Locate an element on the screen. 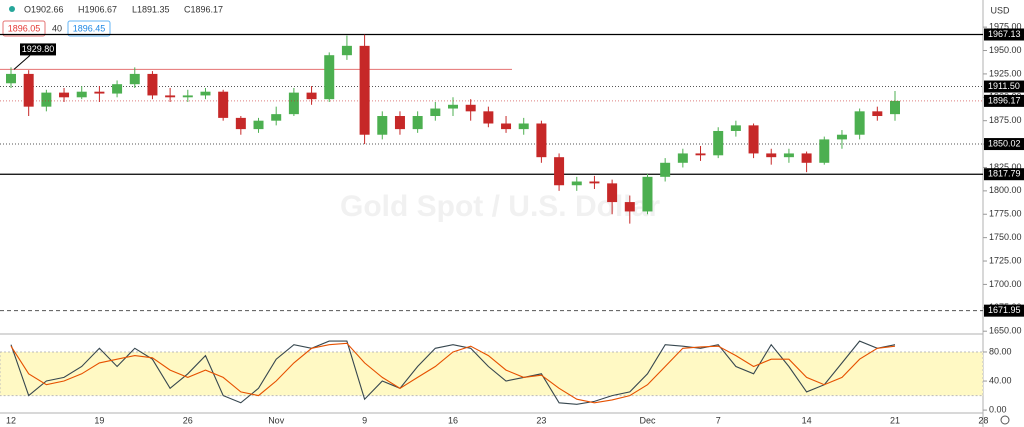 Image resolution: width=1024 pixels, height=427 pixels. x-tick-label: 28 is located at coordinates (983, 420).